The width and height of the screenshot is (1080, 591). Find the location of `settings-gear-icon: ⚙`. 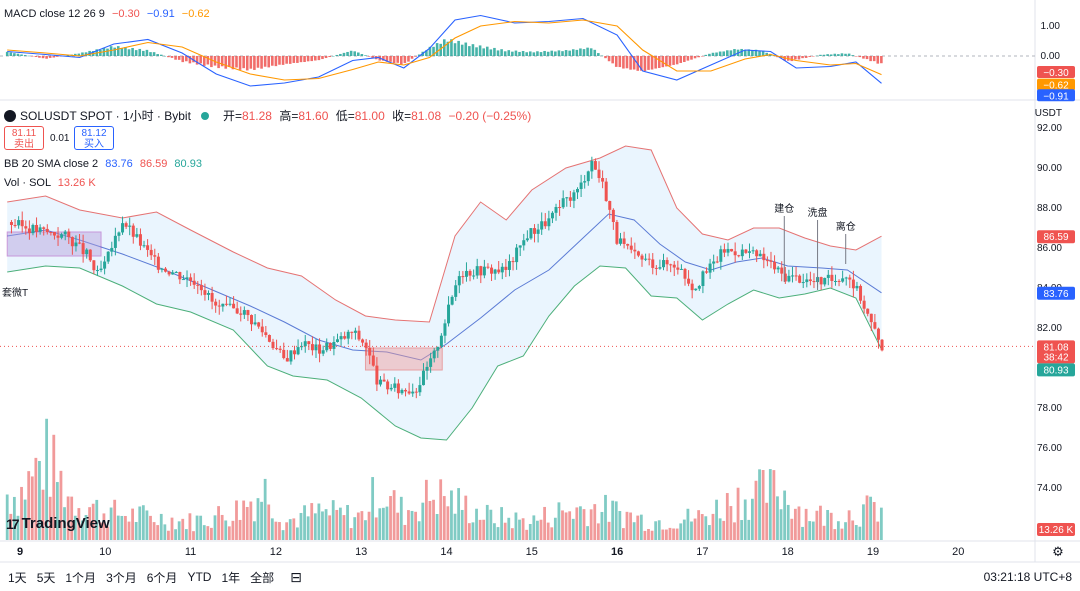

settings-gear-icon: ⚙ is located at coordinates (1058, 551).